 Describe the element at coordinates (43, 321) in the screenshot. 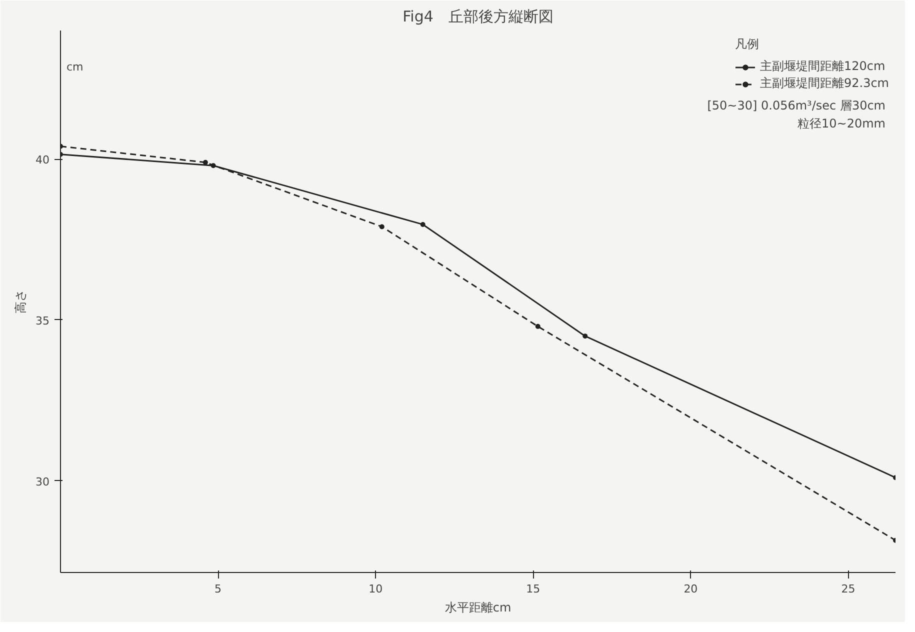

I see `y-tick-label: 35` at that location.